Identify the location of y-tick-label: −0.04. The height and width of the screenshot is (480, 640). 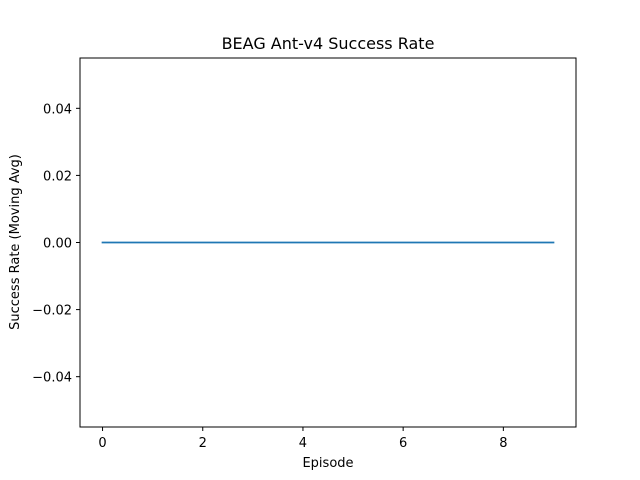
(52, 378).